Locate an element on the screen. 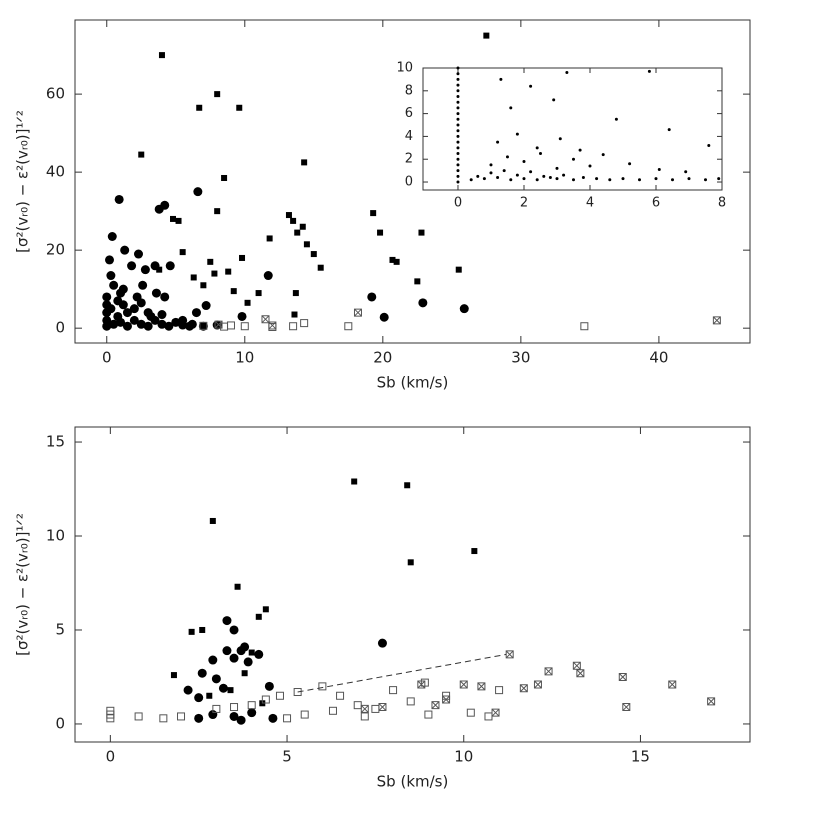  dashed-line is located at coordinates (402, 673).